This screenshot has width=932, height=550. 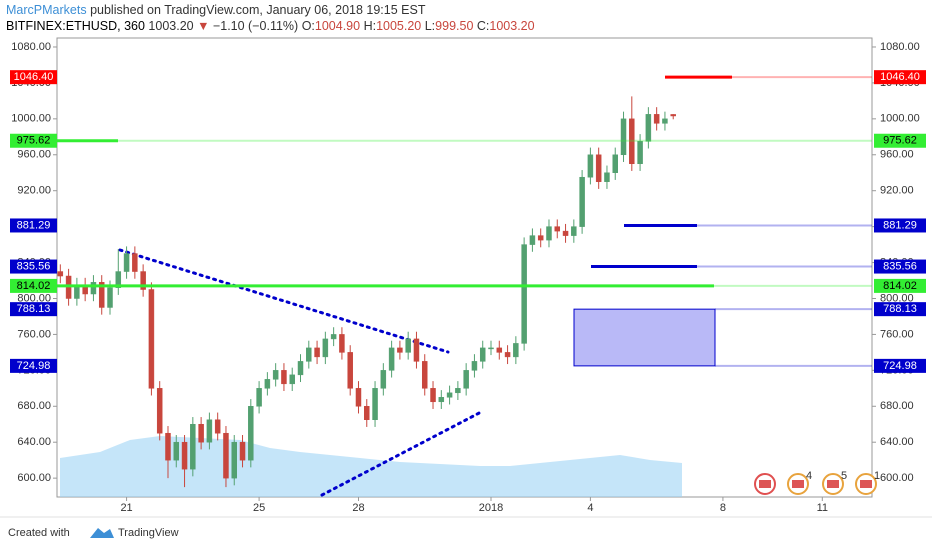 I want to click on x-tick-label: 28, so click(x=358, y=508).